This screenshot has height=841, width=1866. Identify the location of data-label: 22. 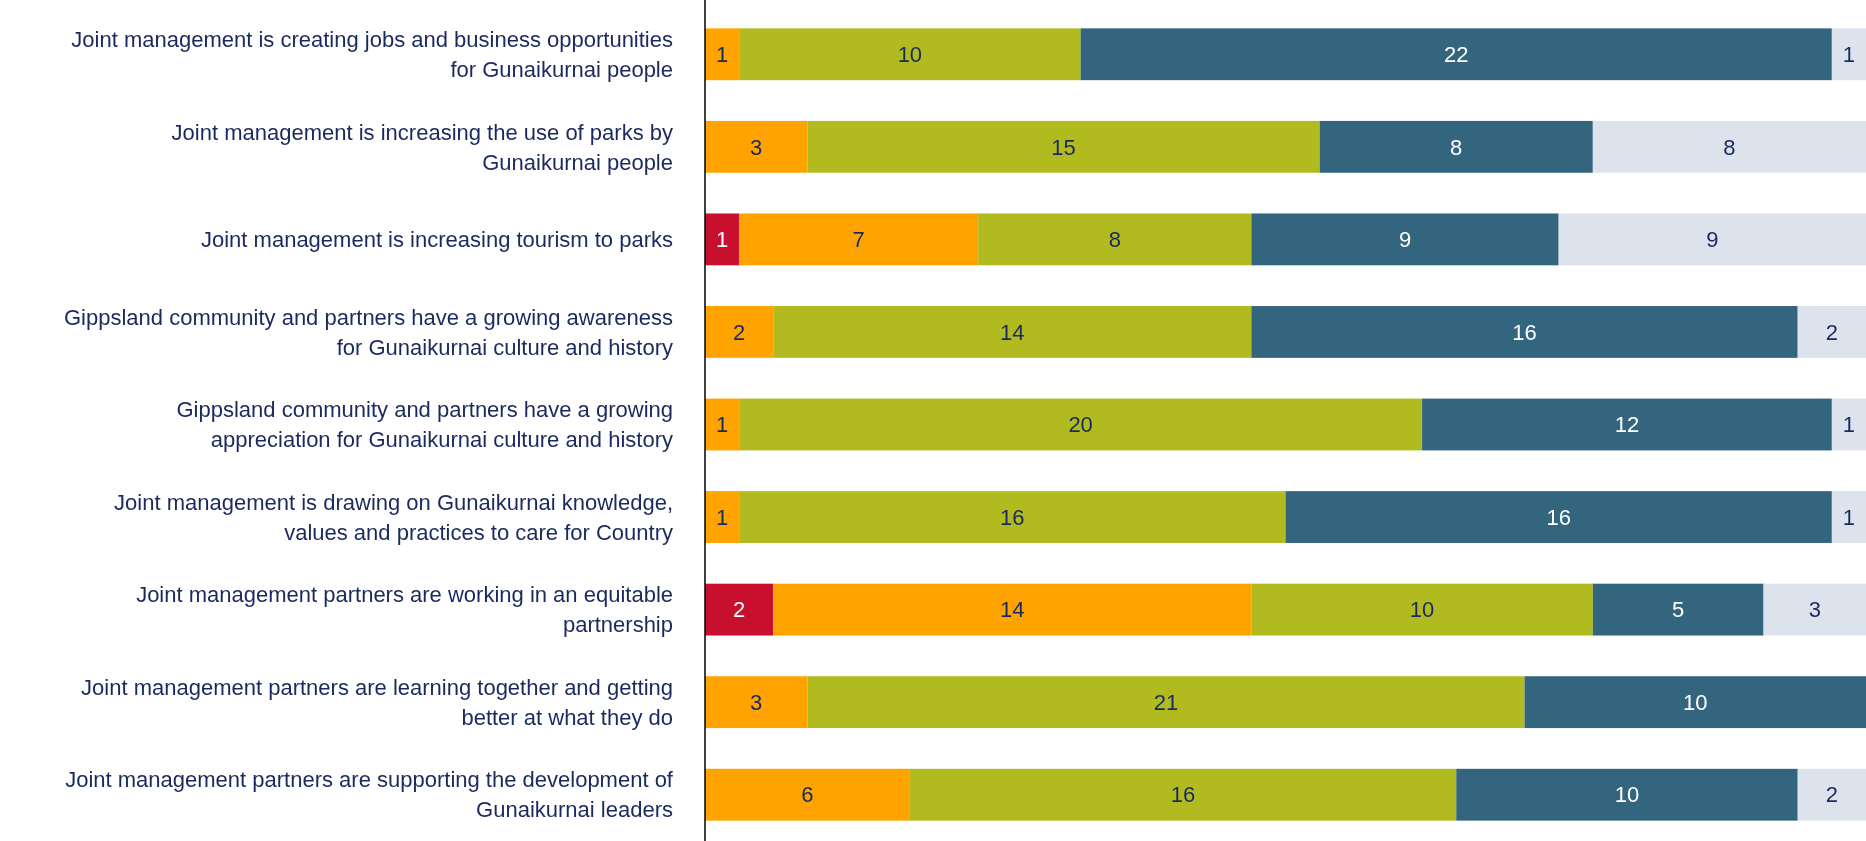
(1456, 54).